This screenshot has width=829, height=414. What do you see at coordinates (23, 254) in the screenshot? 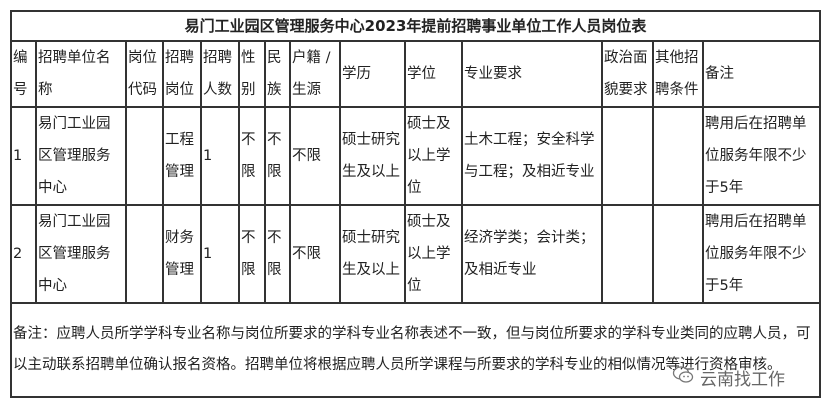
I see `table-cell: 2` at bounding box center [23, 254].